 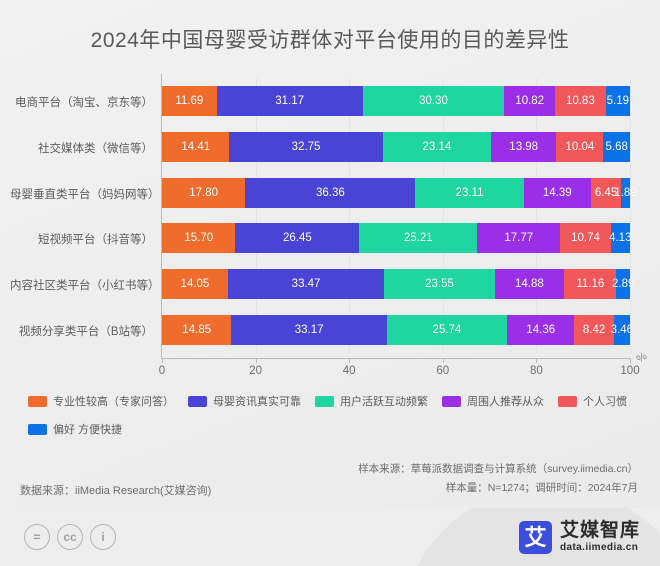 What do you see at coordinates (116, 491) in the screenshot?
I see `data-source-note: 数据来源：iiMedia Research(艾媒咨询)` at bounding box center [116, 491].